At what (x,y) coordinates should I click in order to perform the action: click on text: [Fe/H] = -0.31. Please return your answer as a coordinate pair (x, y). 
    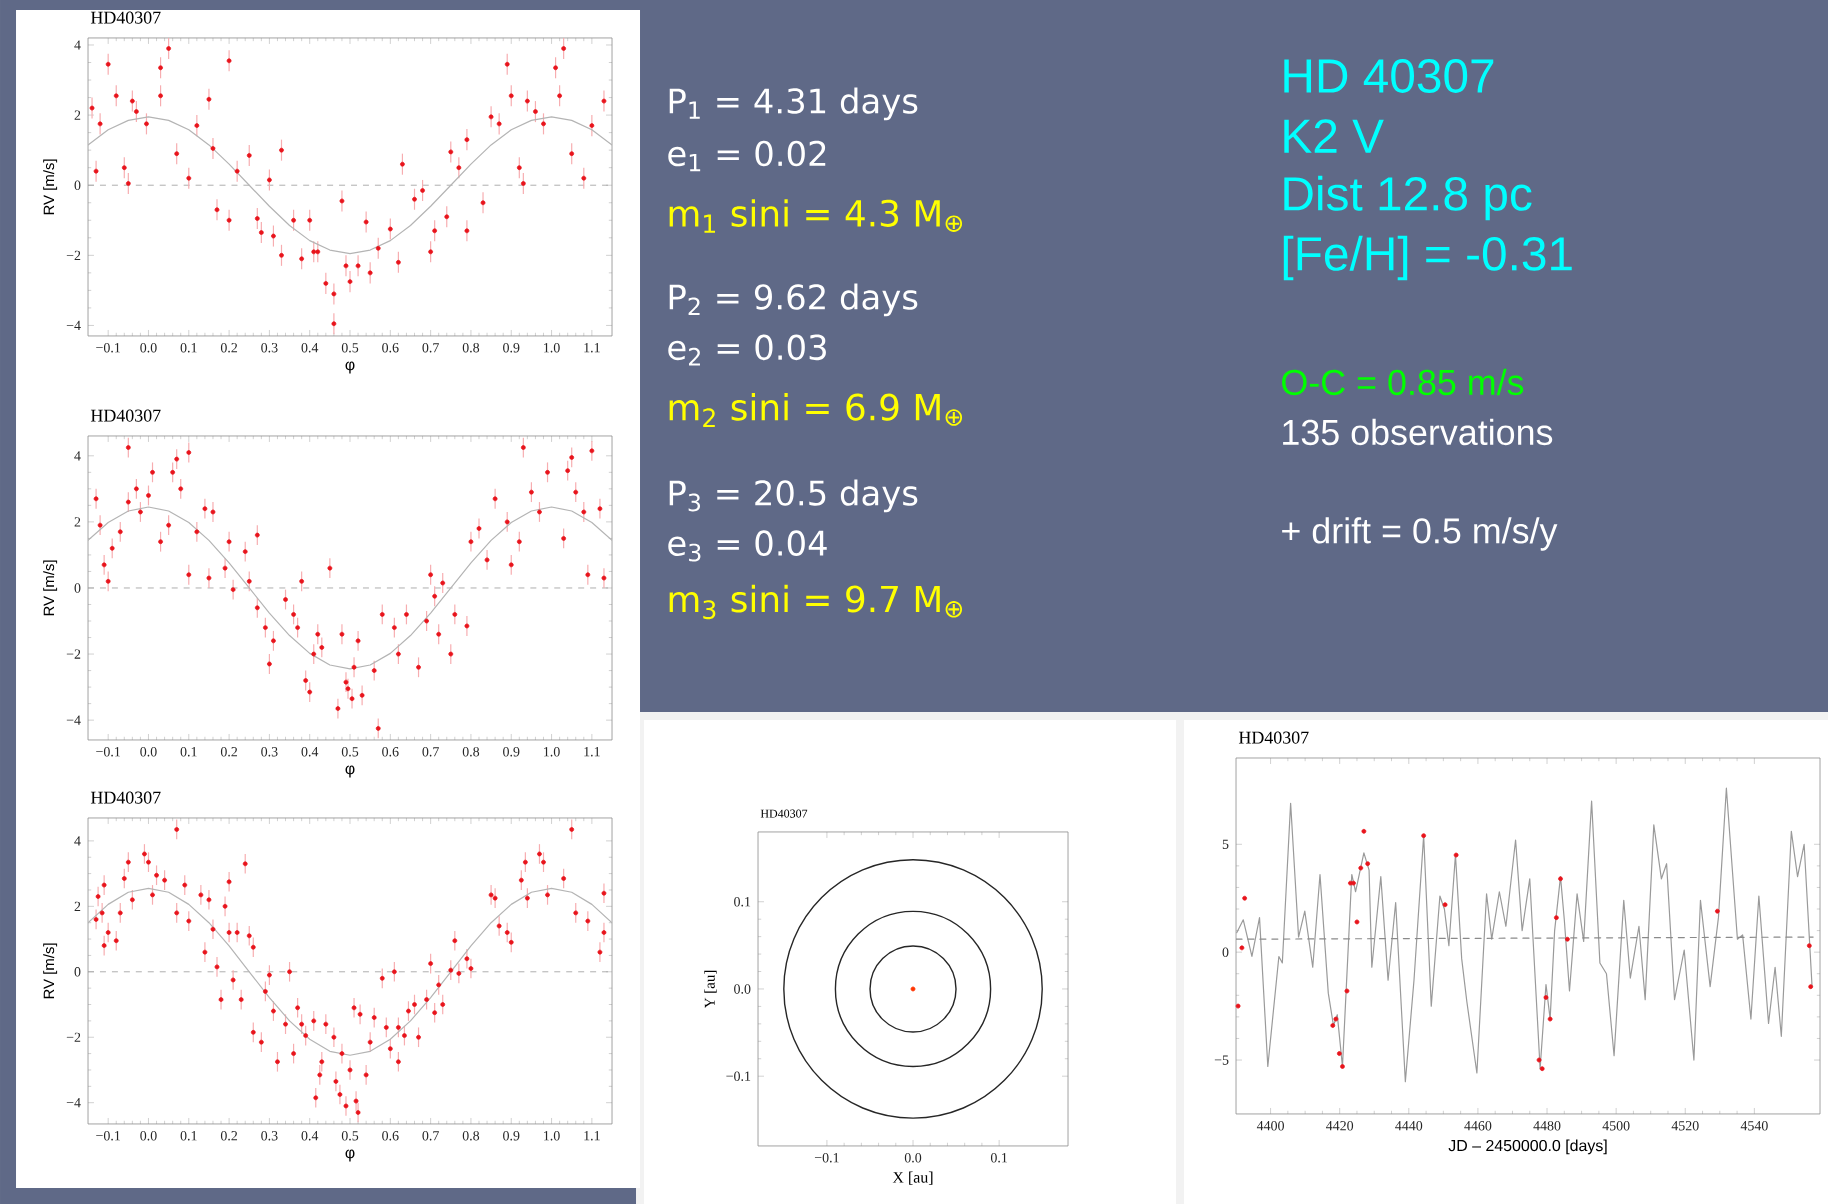
    Looking at the image, I should click on (1427, 258).